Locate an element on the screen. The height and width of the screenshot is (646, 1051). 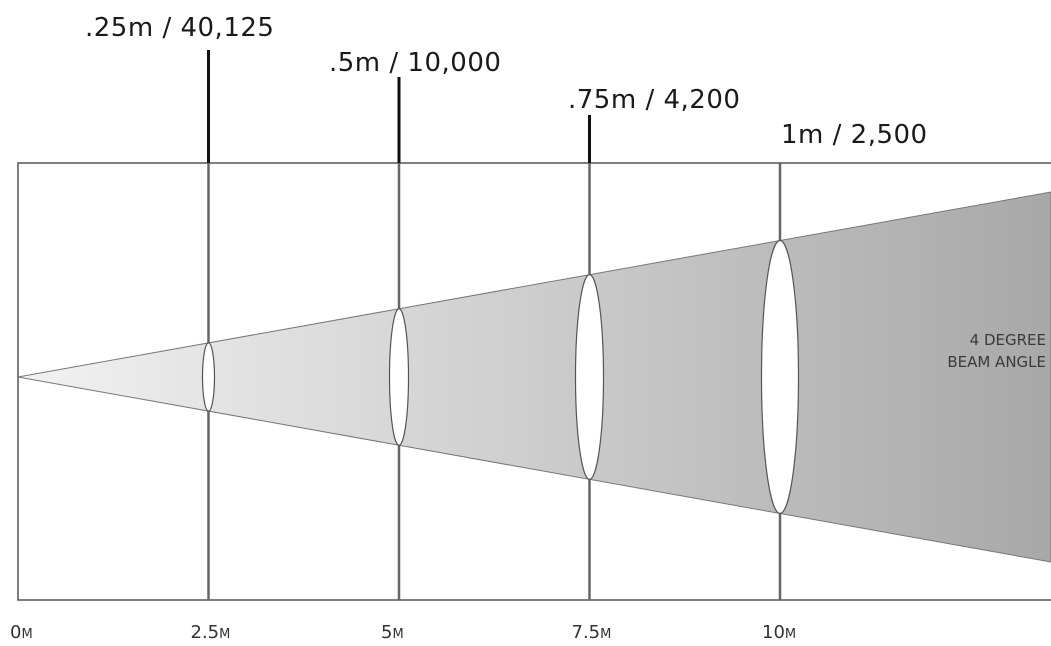
axis-label-origin-unit: M is located at coordinates (26, 634).